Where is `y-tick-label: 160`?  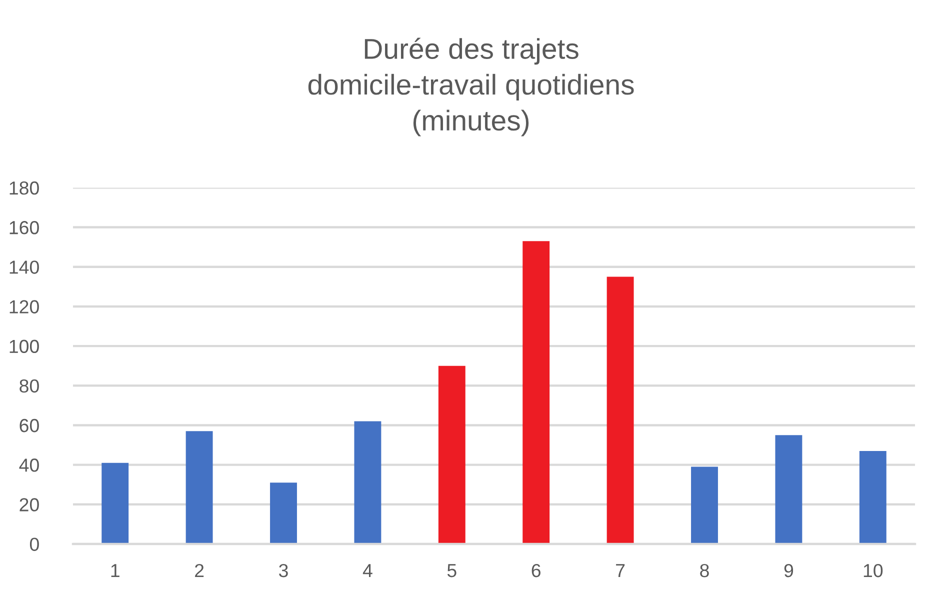
y-tick-label: 160 is located at coordinates (24, 227).